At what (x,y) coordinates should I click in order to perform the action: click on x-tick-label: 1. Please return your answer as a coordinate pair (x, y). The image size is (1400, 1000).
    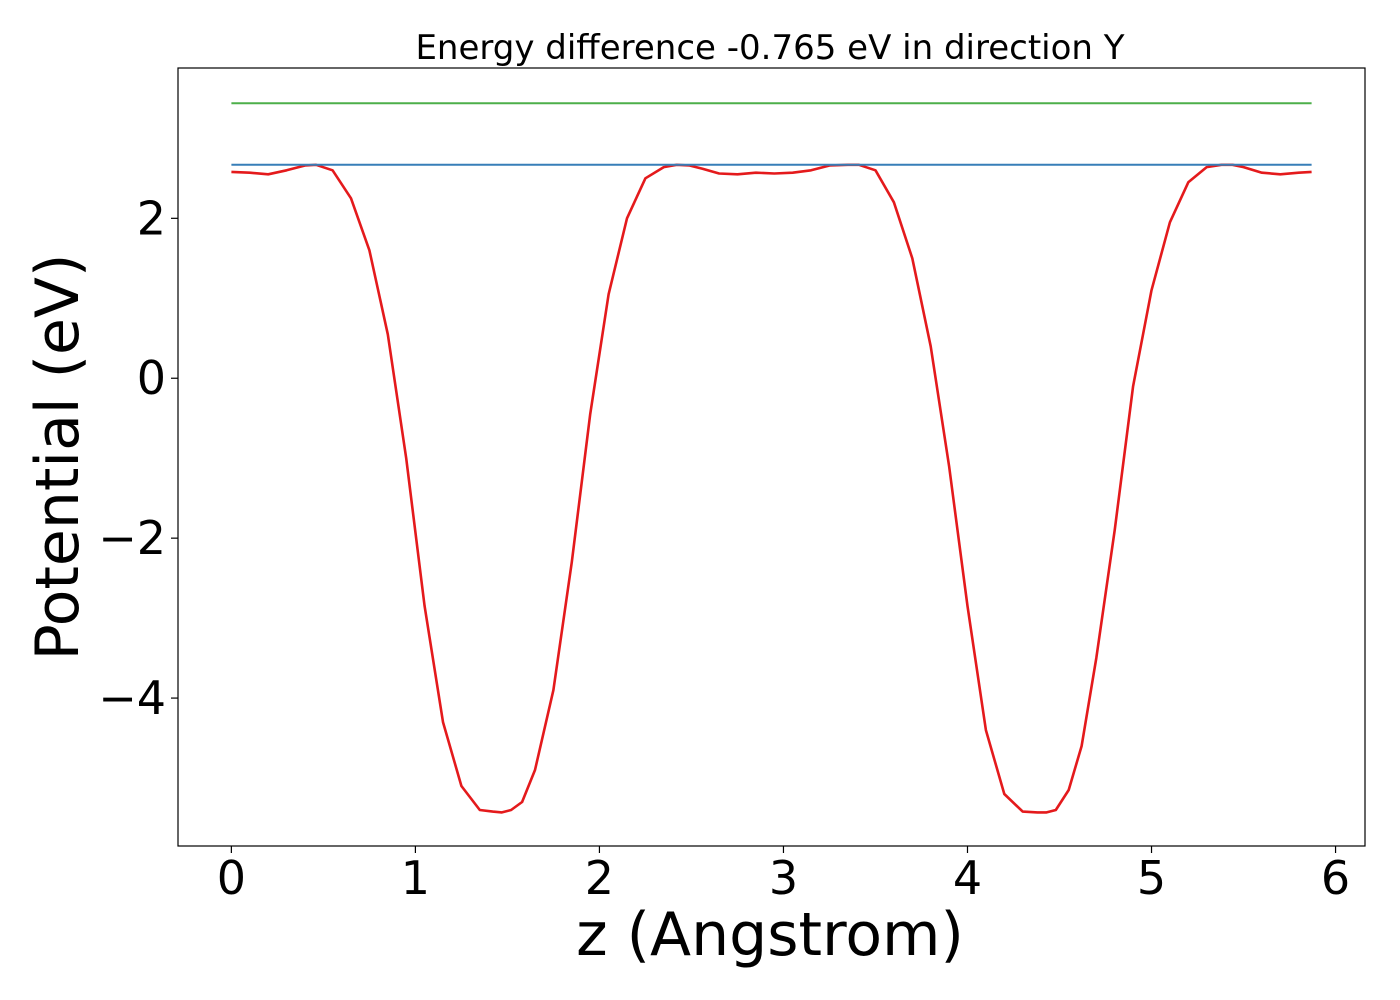
    Looking at the image, I should click on (415, 878).